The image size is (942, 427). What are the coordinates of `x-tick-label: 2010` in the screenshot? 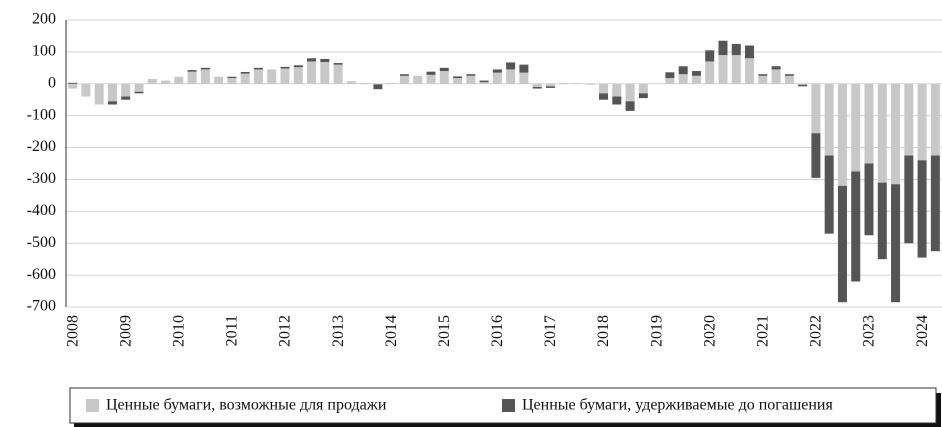 It's located at (178, 331).